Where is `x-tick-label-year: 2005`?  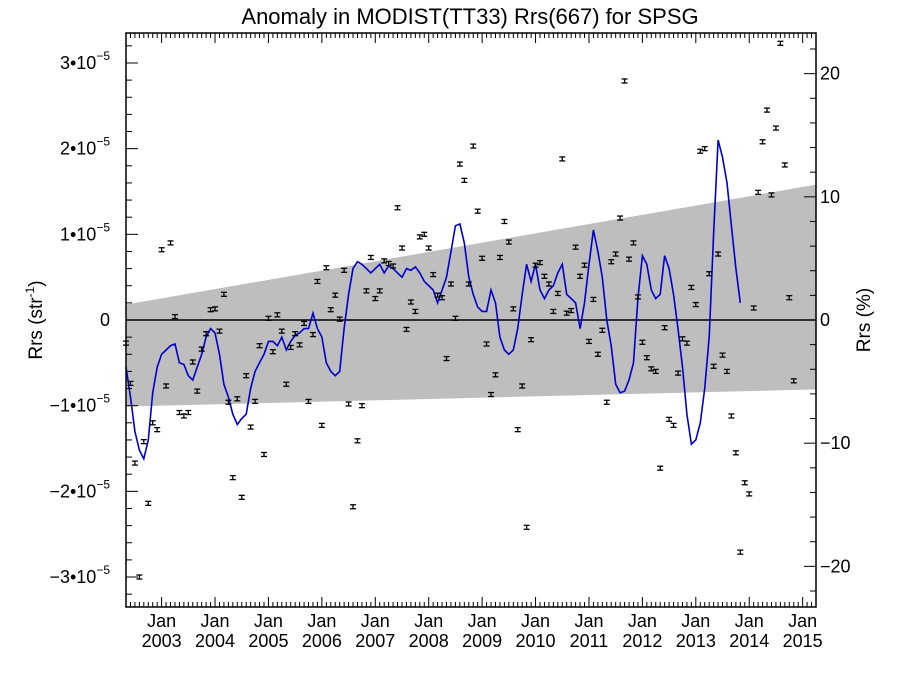 x-tick-label-year: 2005 is located at coordinates (268, 641).